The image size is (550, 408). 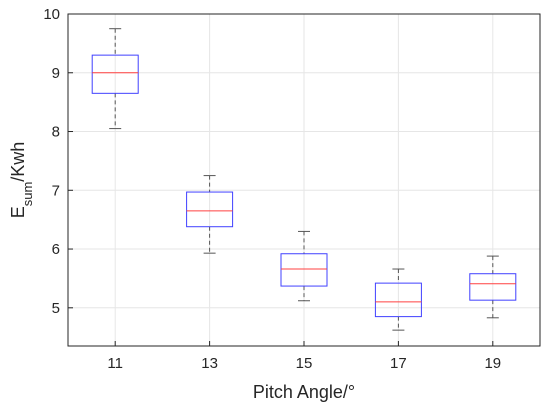 What do you see at coordinates (27, 194) in the screenshot?
I see `y-axis-label-subscript: sum` at bounding box center [27, 194].